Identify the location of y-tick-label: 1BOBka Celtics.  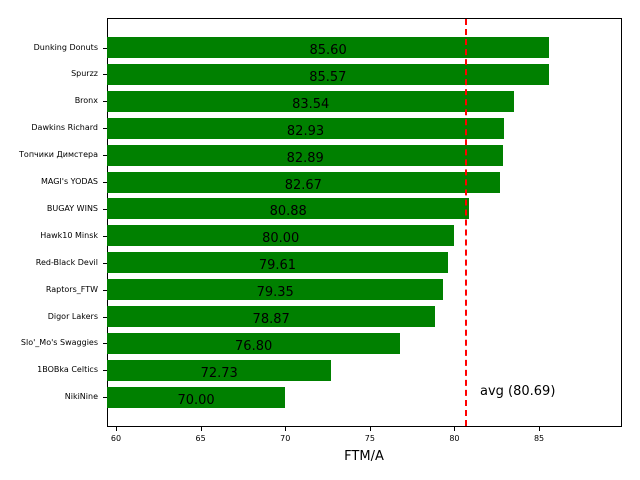
(67, 370).